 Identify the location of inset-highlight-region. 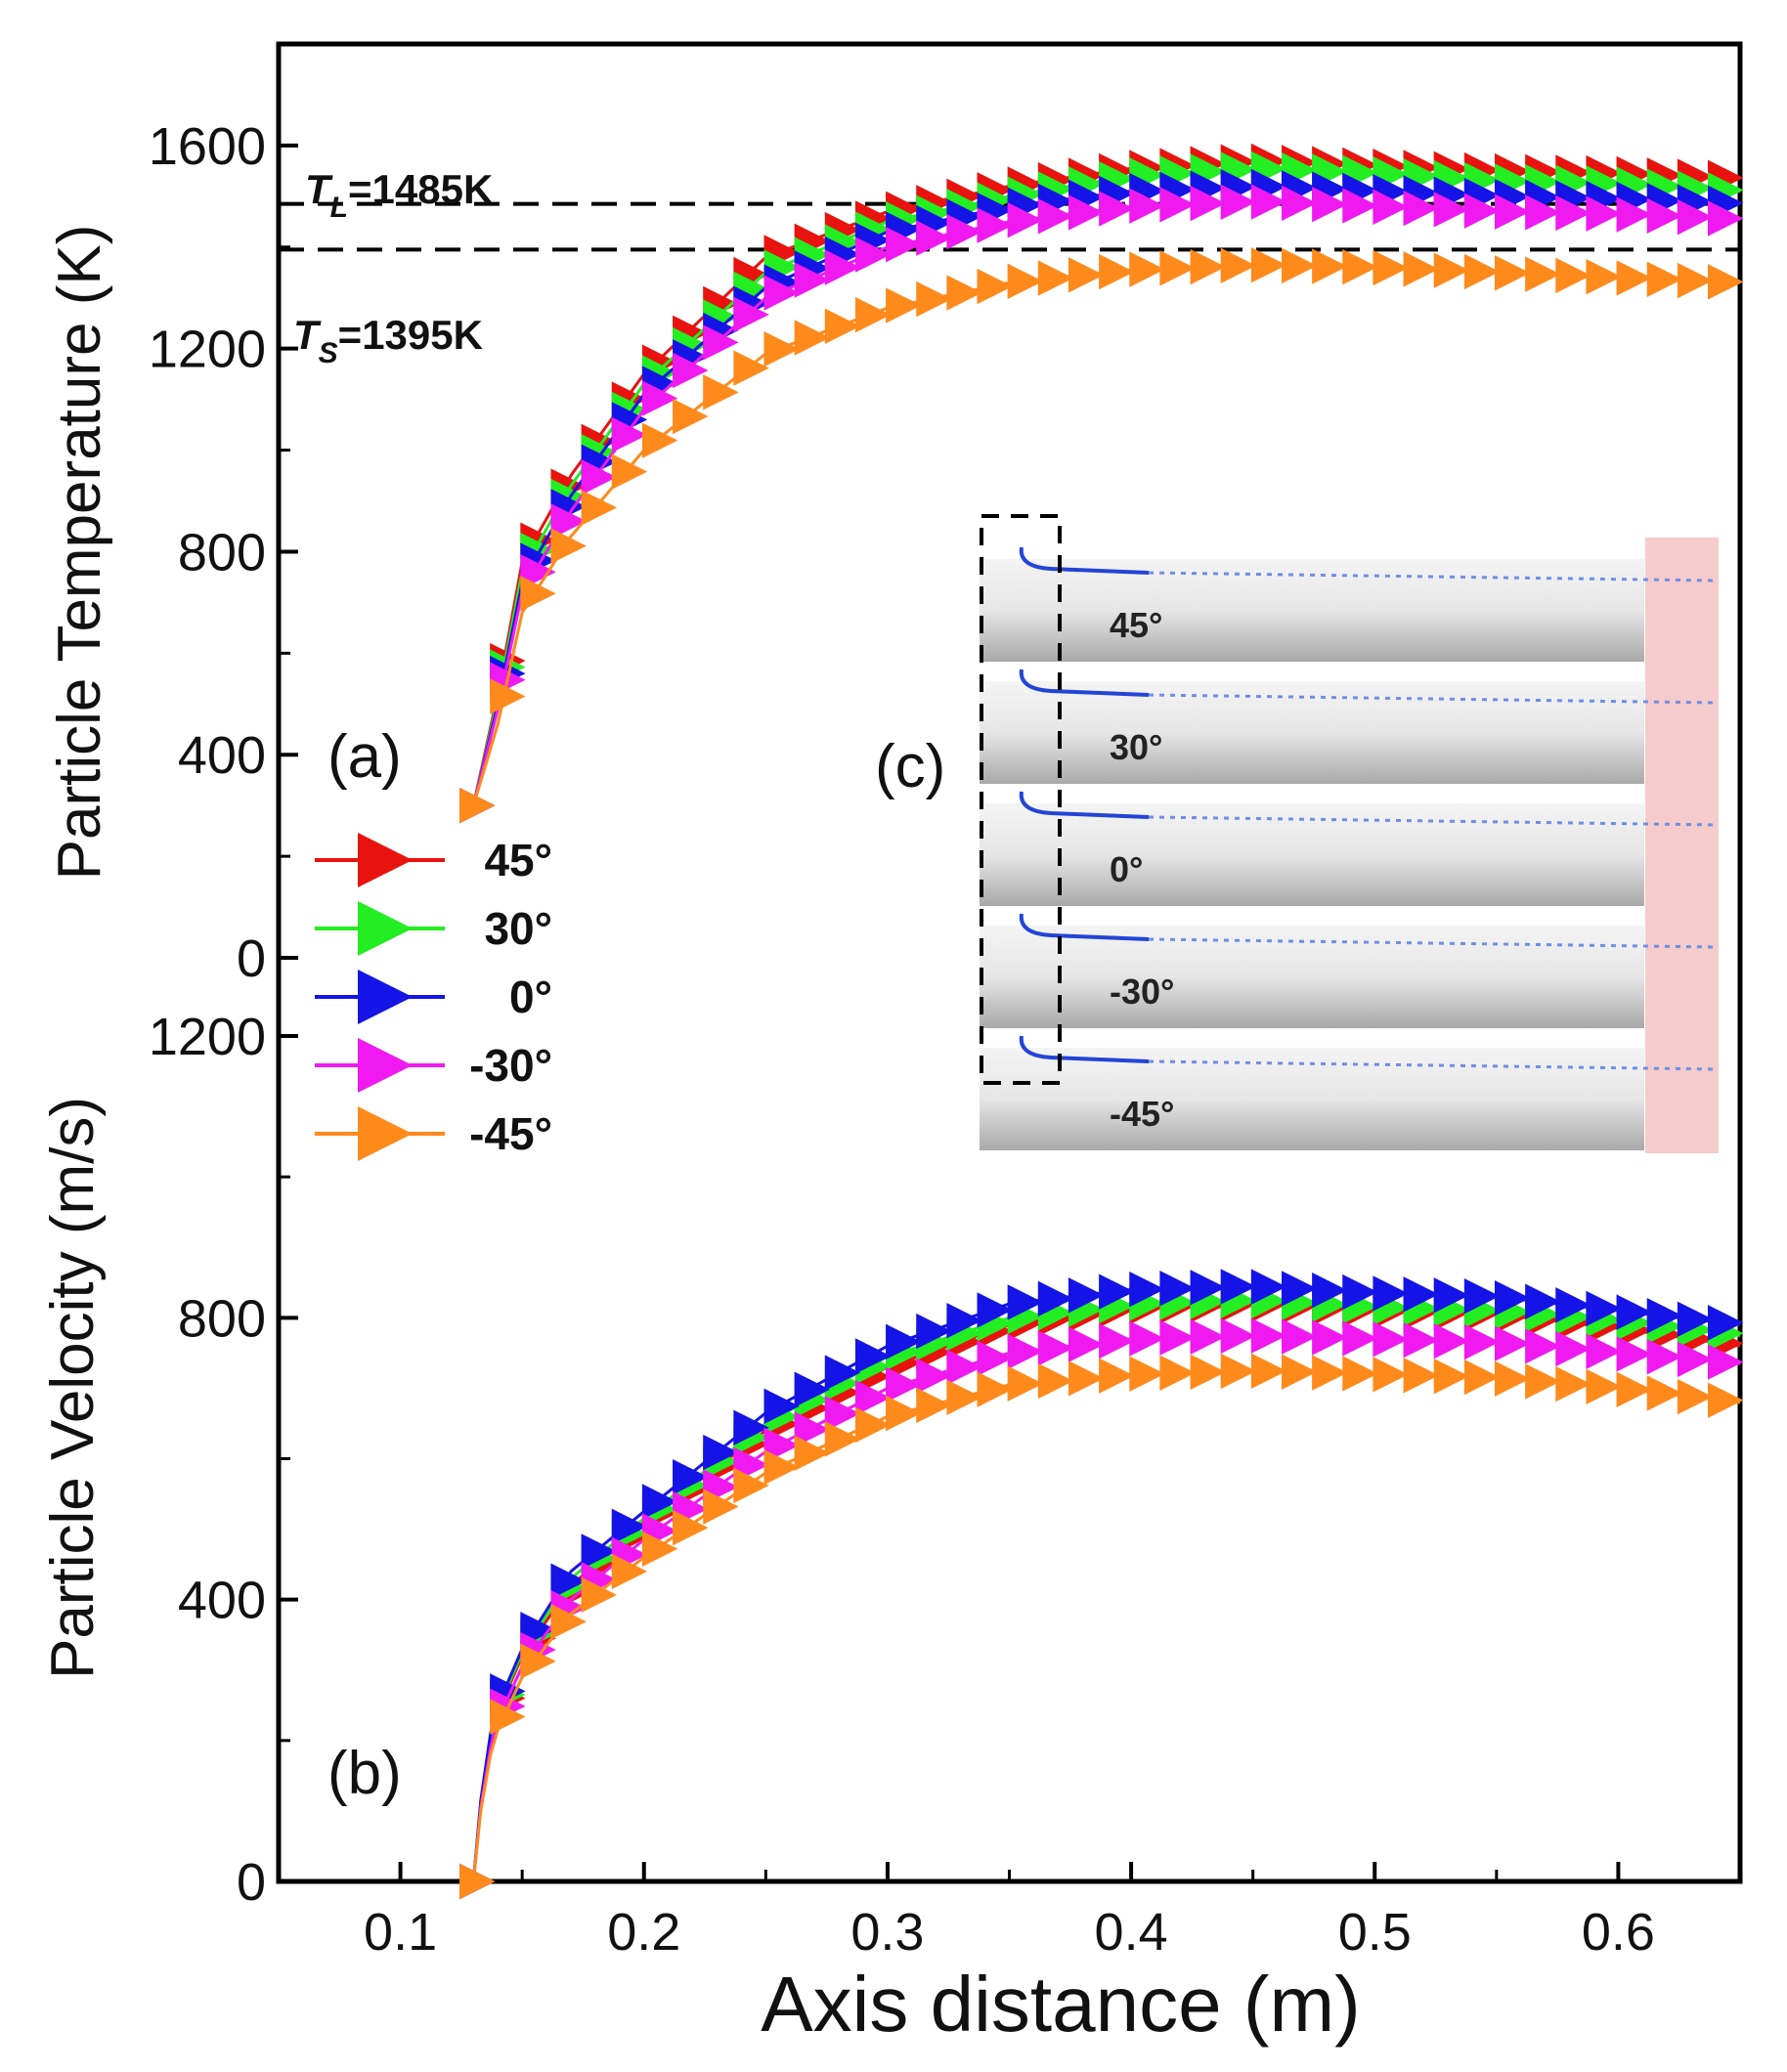
(1682, 845).